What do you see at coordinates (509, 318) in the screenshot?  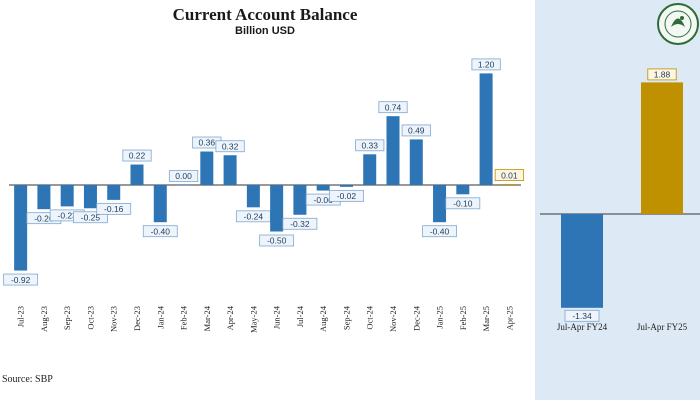 I see `tick-label-Apr-25: Apr-25` at bounding box center [509, 318].